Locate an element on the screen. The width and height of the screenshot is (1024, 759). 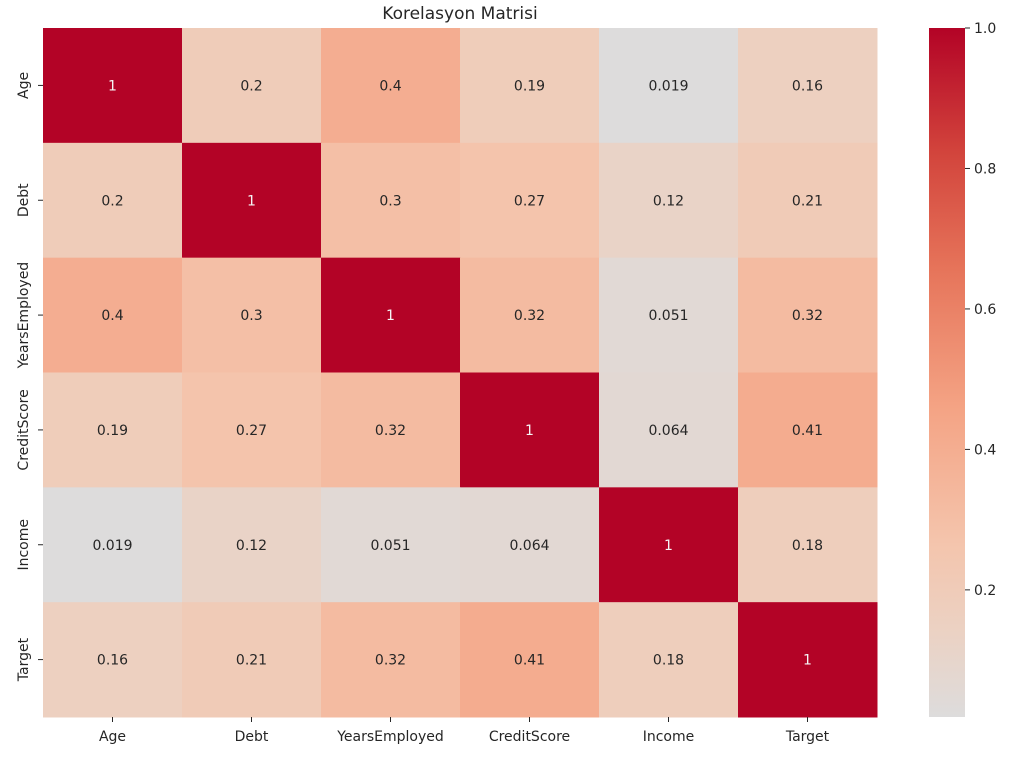
heatmap-cell-Age-Age is located at coordinates (113, 86).